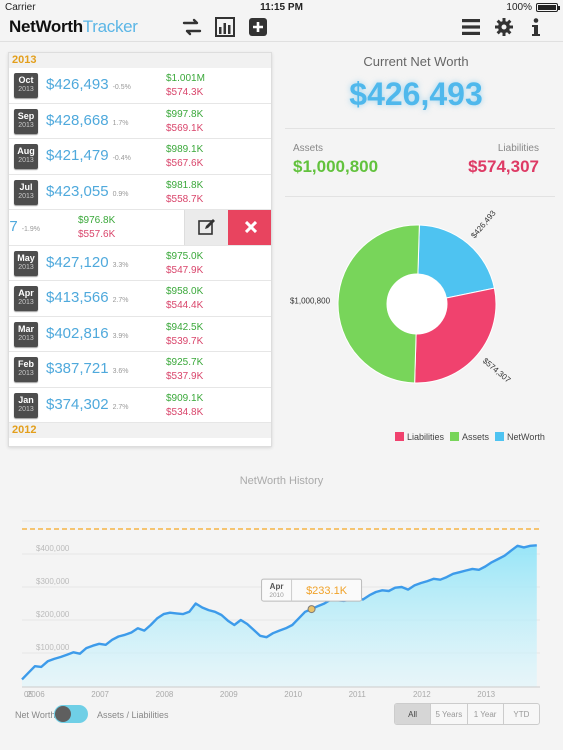  I want to click on toggle-label-networth: Net Worth, so click(35, 715).